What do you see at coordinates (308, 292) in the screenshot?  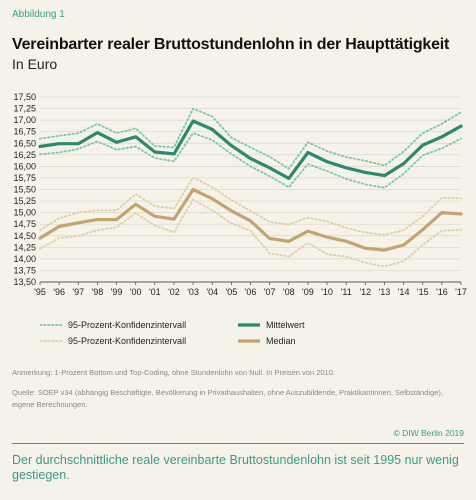 I see `x-tick-label: '09` at bounding box center [308, 292].